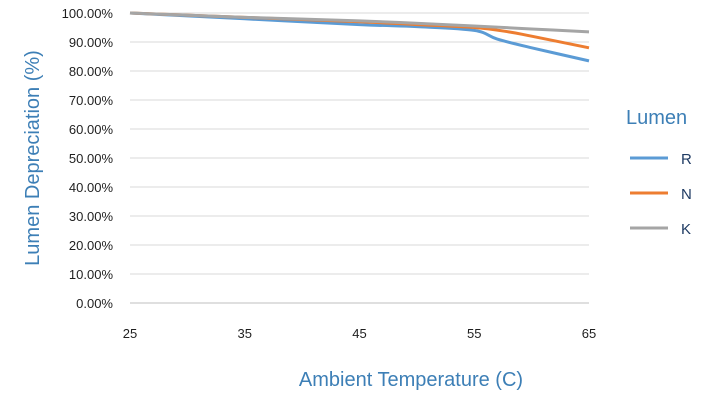 This screenshot has height=396, width=716. What do you see at coordinates (359, 22) in the screenshot?
I see `series-line-k` at bounding box center [359, 22].